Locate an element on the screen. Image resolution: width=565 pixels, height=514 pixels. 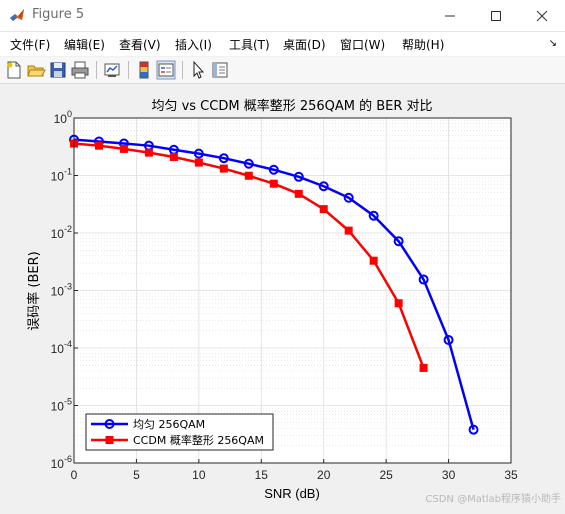
menu-help: 帮助(H) is located at coordinates (423, 45).